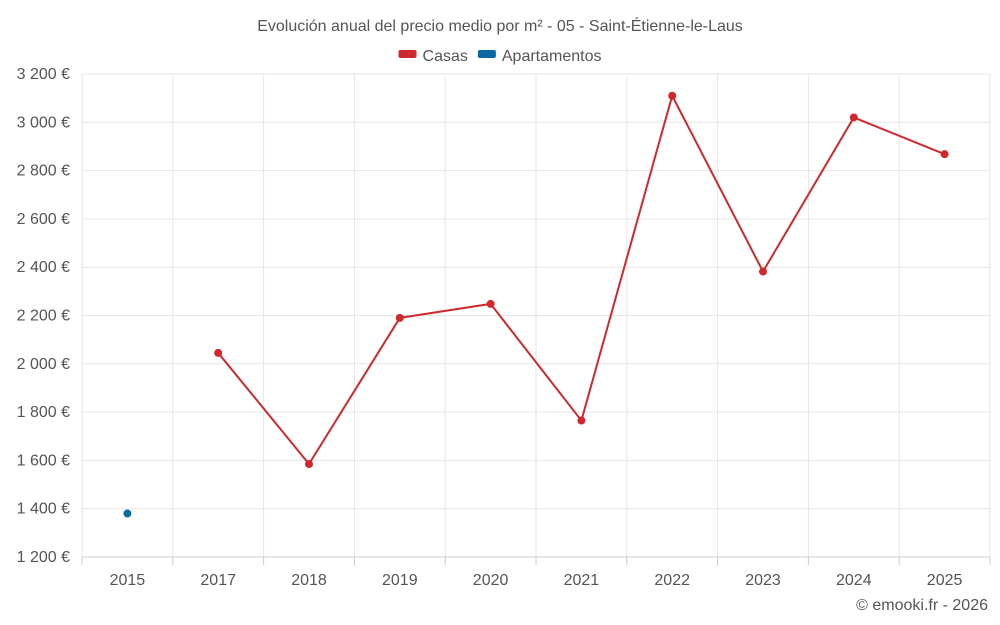 This screenshot has height=625, width=1000. I want to click on data-point-casas-2024, so click(853, 117).